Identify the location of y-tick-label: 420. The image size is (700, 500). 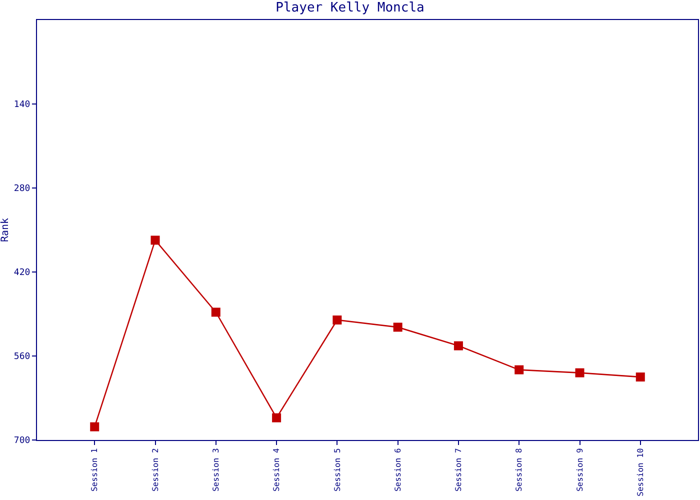
(22, 273).